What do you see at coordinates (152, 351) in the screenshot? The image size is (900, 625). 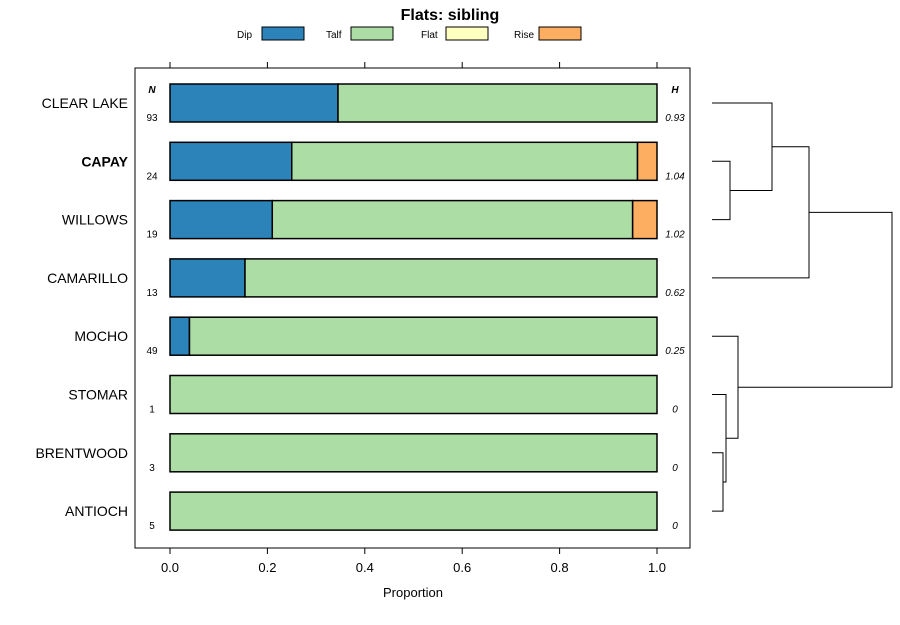 I see `row-n-value: 49` at bounding box center [152, 351].